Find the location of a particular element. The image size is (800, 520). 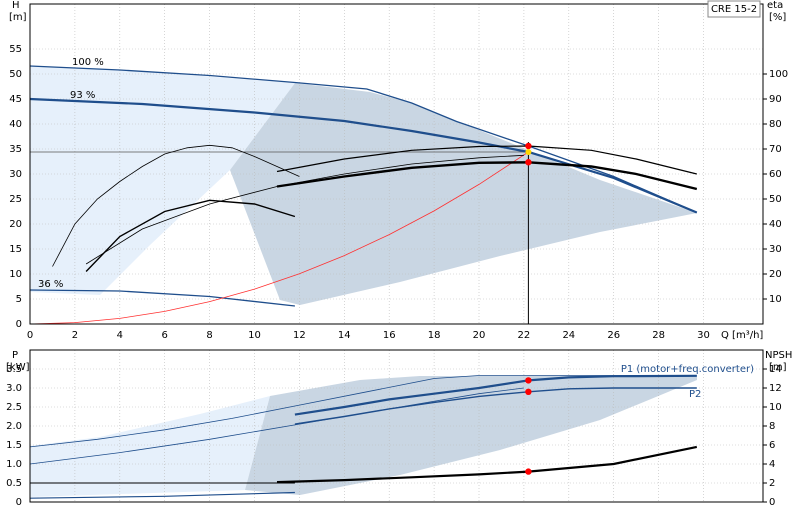

y-tick-label: 2.5 is located at coordinates (14, 407).